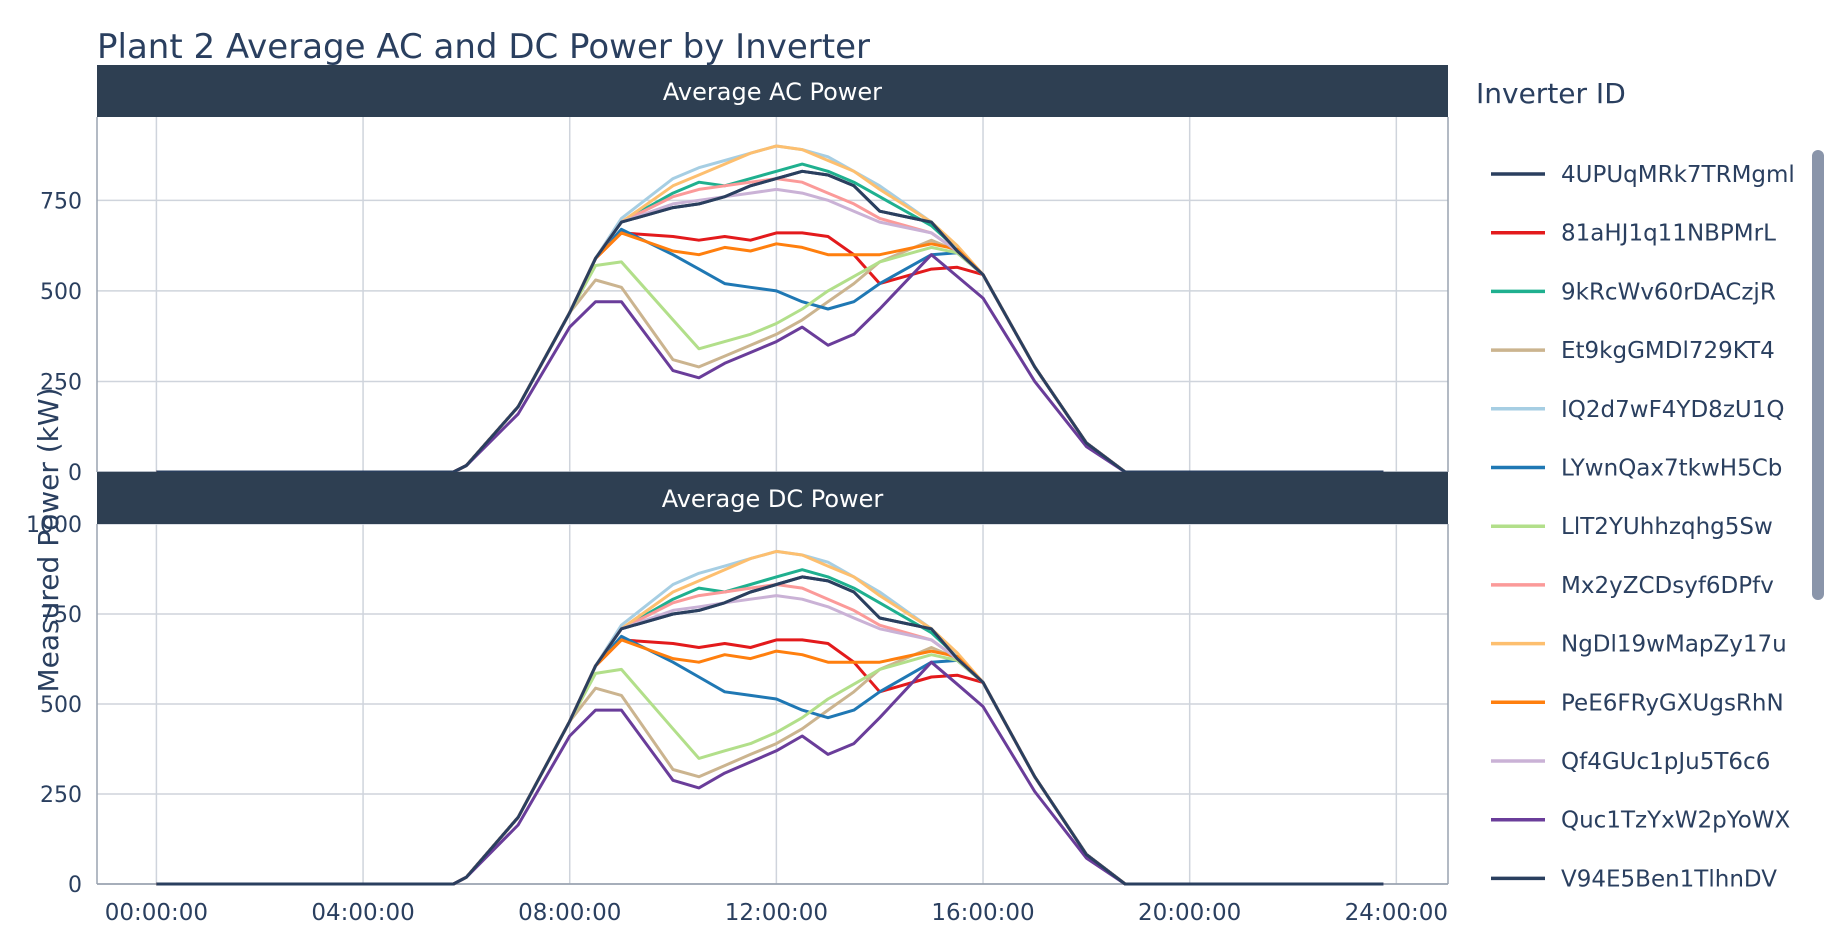 Image resolution: width=1848 pixels, height=952 pixels. Describe the element at coordinates (1668, 292) in the screenshot. I see `legend-label: 9kRcWv60rDACzjR` at that location.